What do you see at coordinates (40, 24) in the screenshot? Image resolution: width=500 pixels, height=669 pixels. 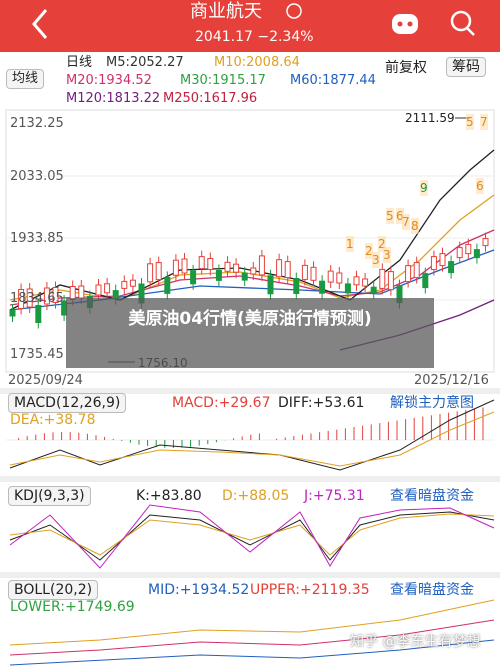 I see `back-icon` at bounding box center [40, 24].